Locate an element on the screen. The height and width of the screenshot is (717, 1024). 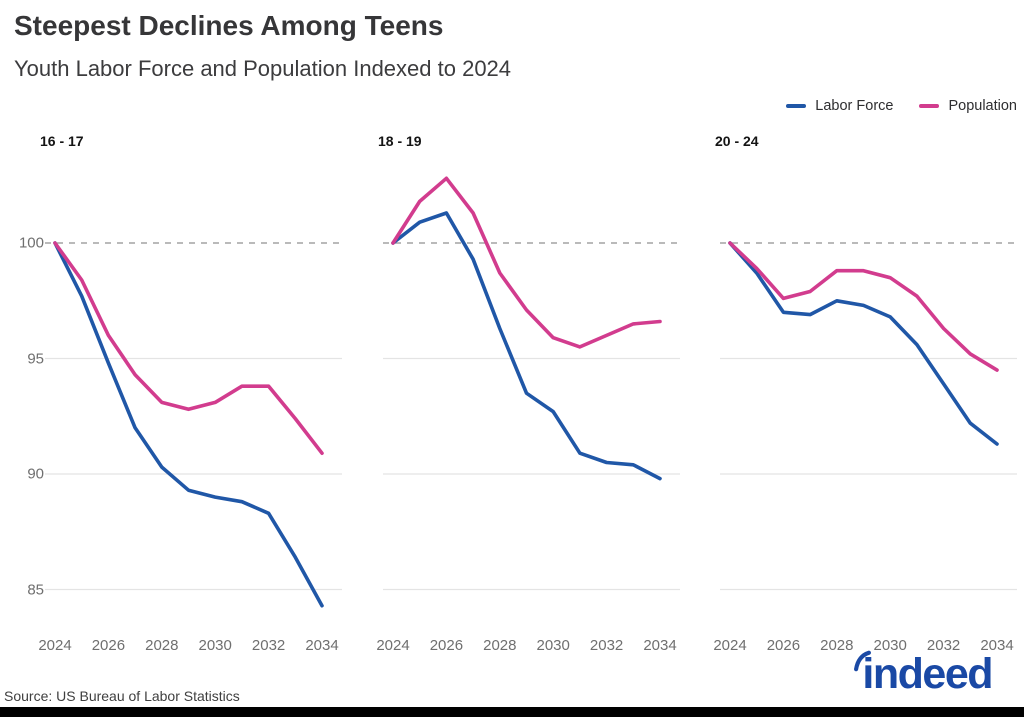
source-note: Source: US Bureau of Labor Statistics is located at coordinates (122, 696).